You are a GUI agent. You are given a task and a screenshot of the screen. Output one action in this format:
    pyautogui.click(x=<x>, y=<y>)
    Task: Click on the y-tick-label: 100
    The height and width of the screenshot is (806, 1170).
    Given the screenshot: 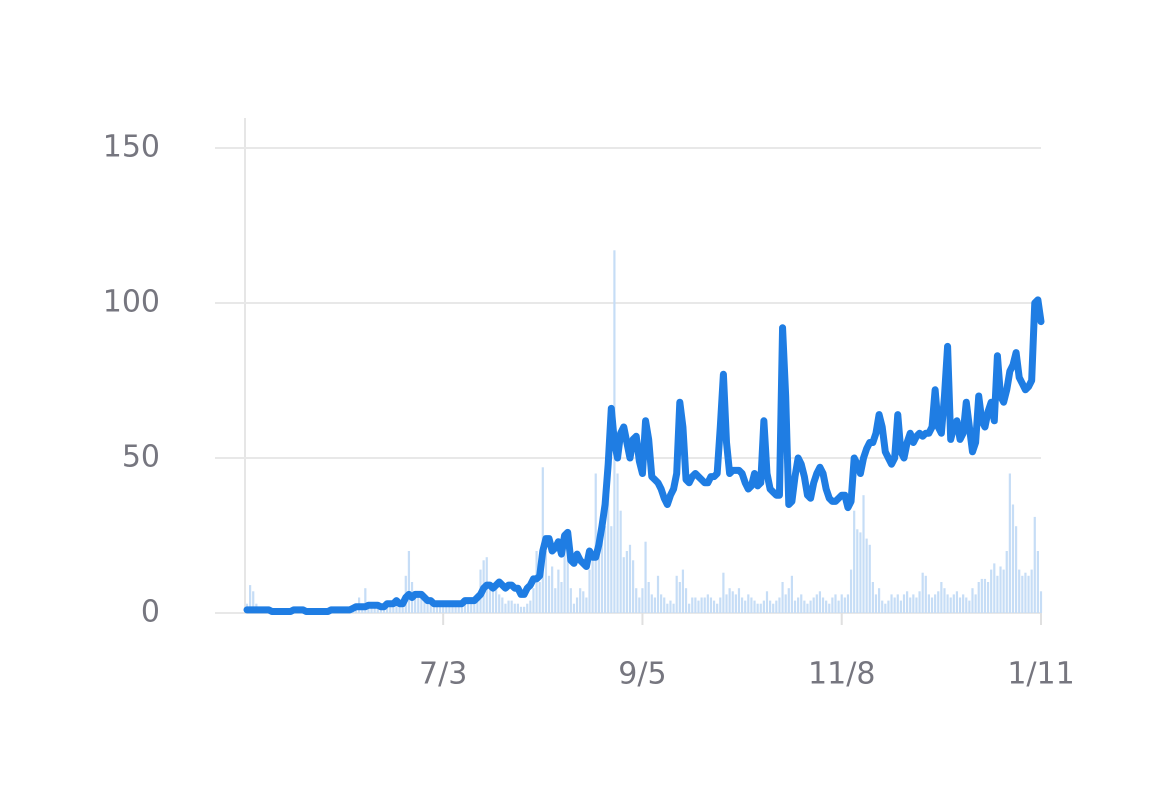 What is the action you would take?
    pyautogui.click(x=131, y=302)
    